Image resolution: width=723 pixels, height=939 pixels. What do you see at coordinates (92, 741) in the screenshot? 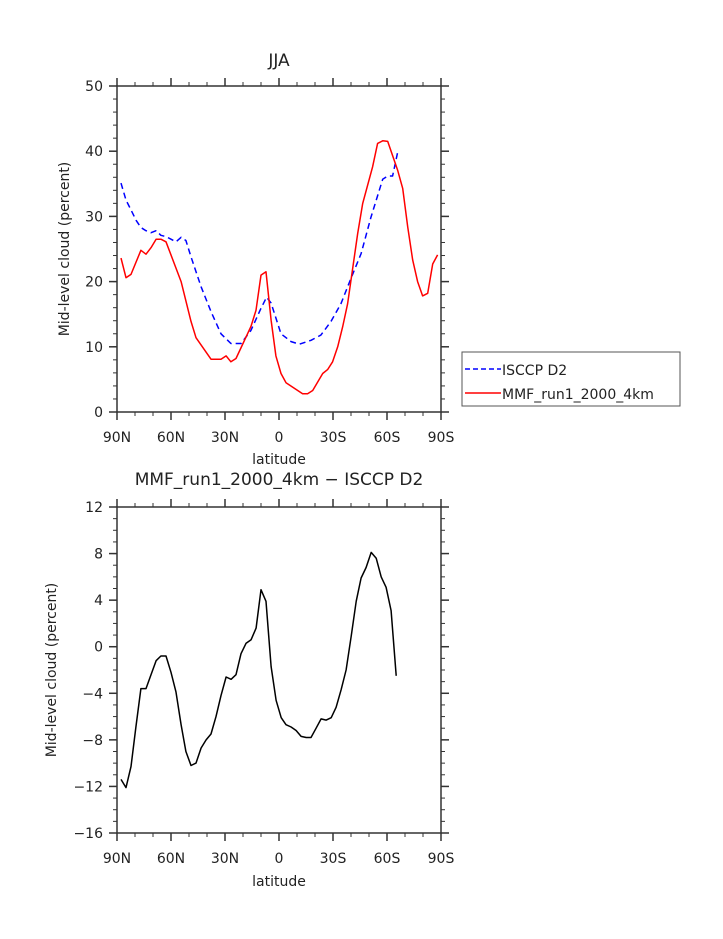
I see `y-tick-label: −8` at bounding box center [92, 741].